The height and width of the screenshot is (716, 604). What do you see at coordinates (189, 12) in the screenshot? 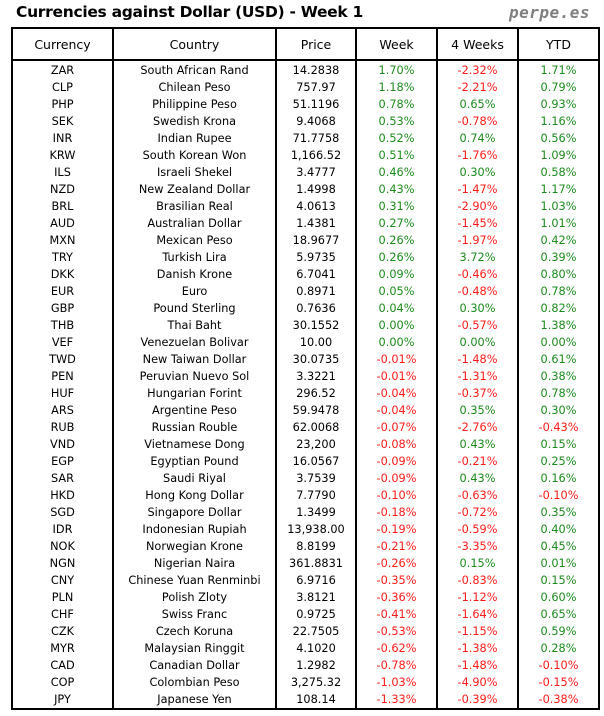
I see `page-title: Currencies against Dollar (USD) - Week 1` at bounding box center [189, 12].